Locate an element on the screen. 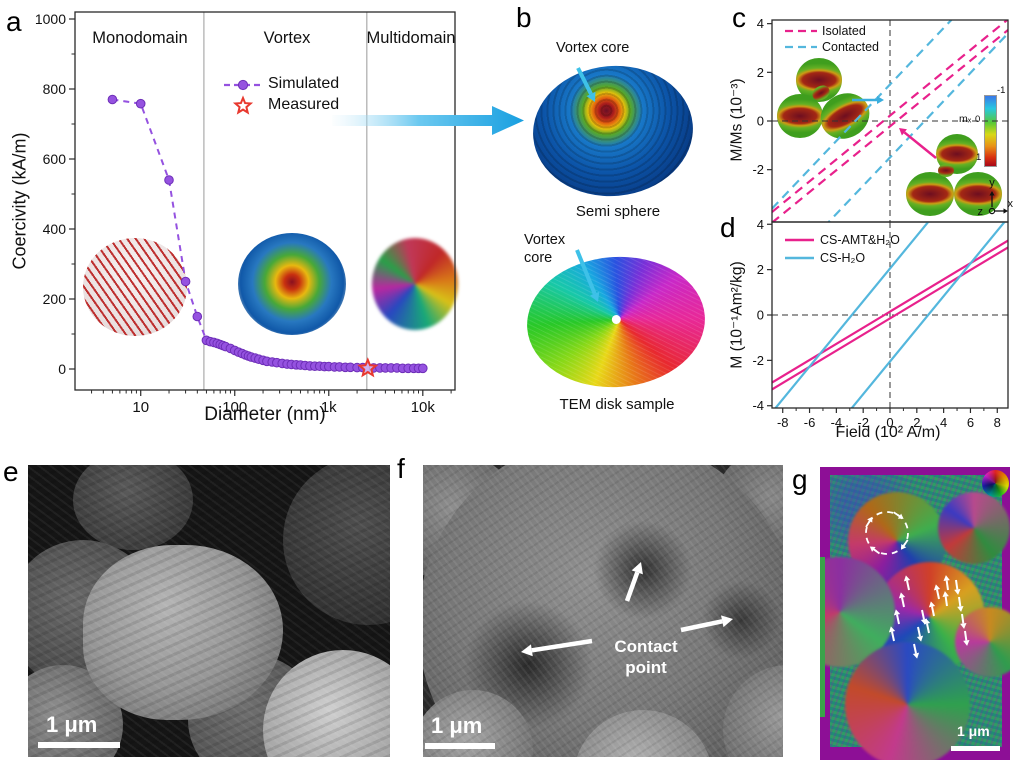 This screenshot has height=765, width=1015. map-edge-strip is located at coordinates (822, 637).